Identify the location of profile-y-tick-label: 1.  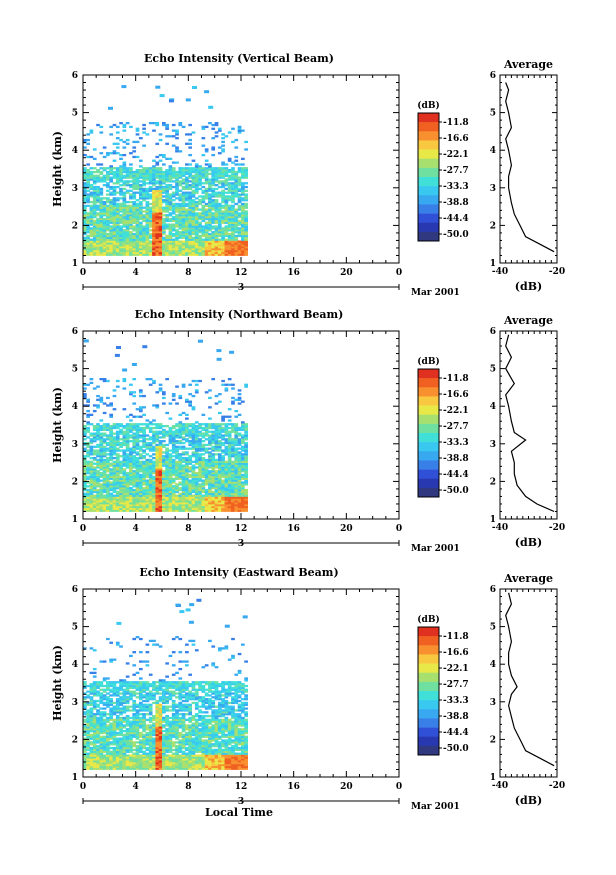
(493, 520).